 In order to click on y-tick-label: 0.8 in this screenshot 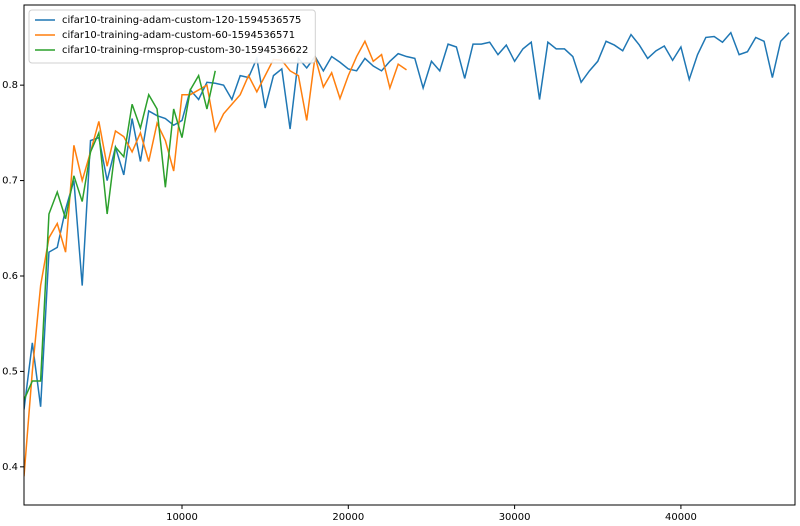, I will do `click(10, 85)`.